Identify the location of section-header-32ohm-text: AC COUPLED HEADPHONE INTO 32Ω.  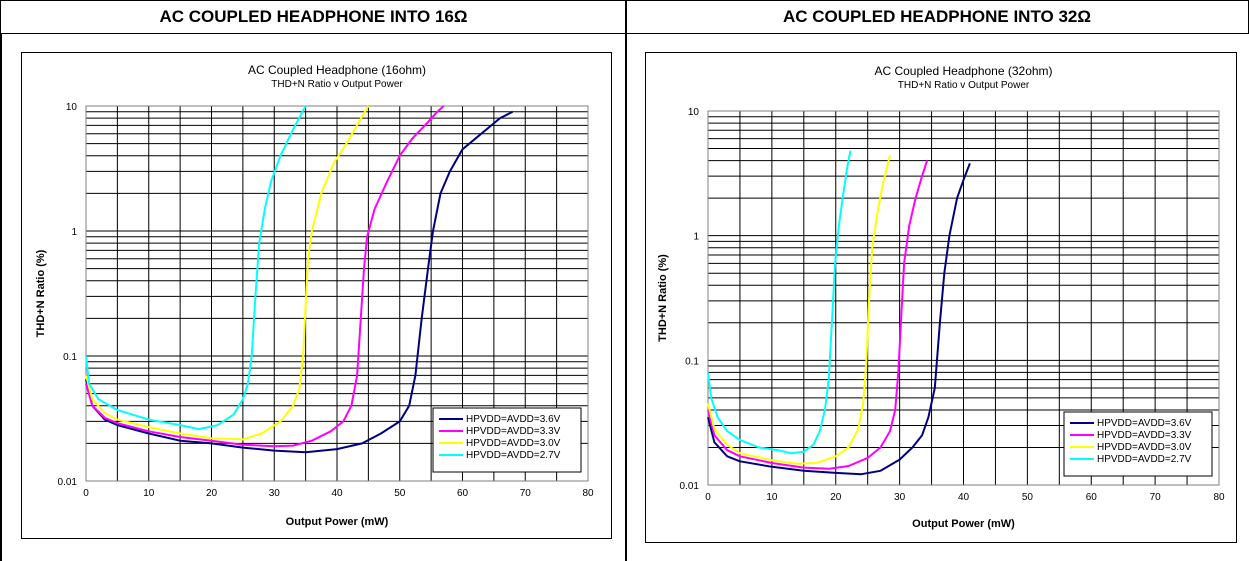
(937, 16).